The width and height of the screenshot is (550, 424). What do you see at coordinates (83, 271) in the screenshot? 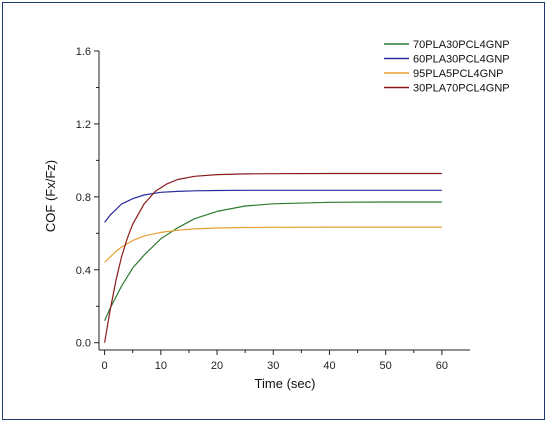
I see `y-tick-label: 0.4` at bounding box center [83, 271].